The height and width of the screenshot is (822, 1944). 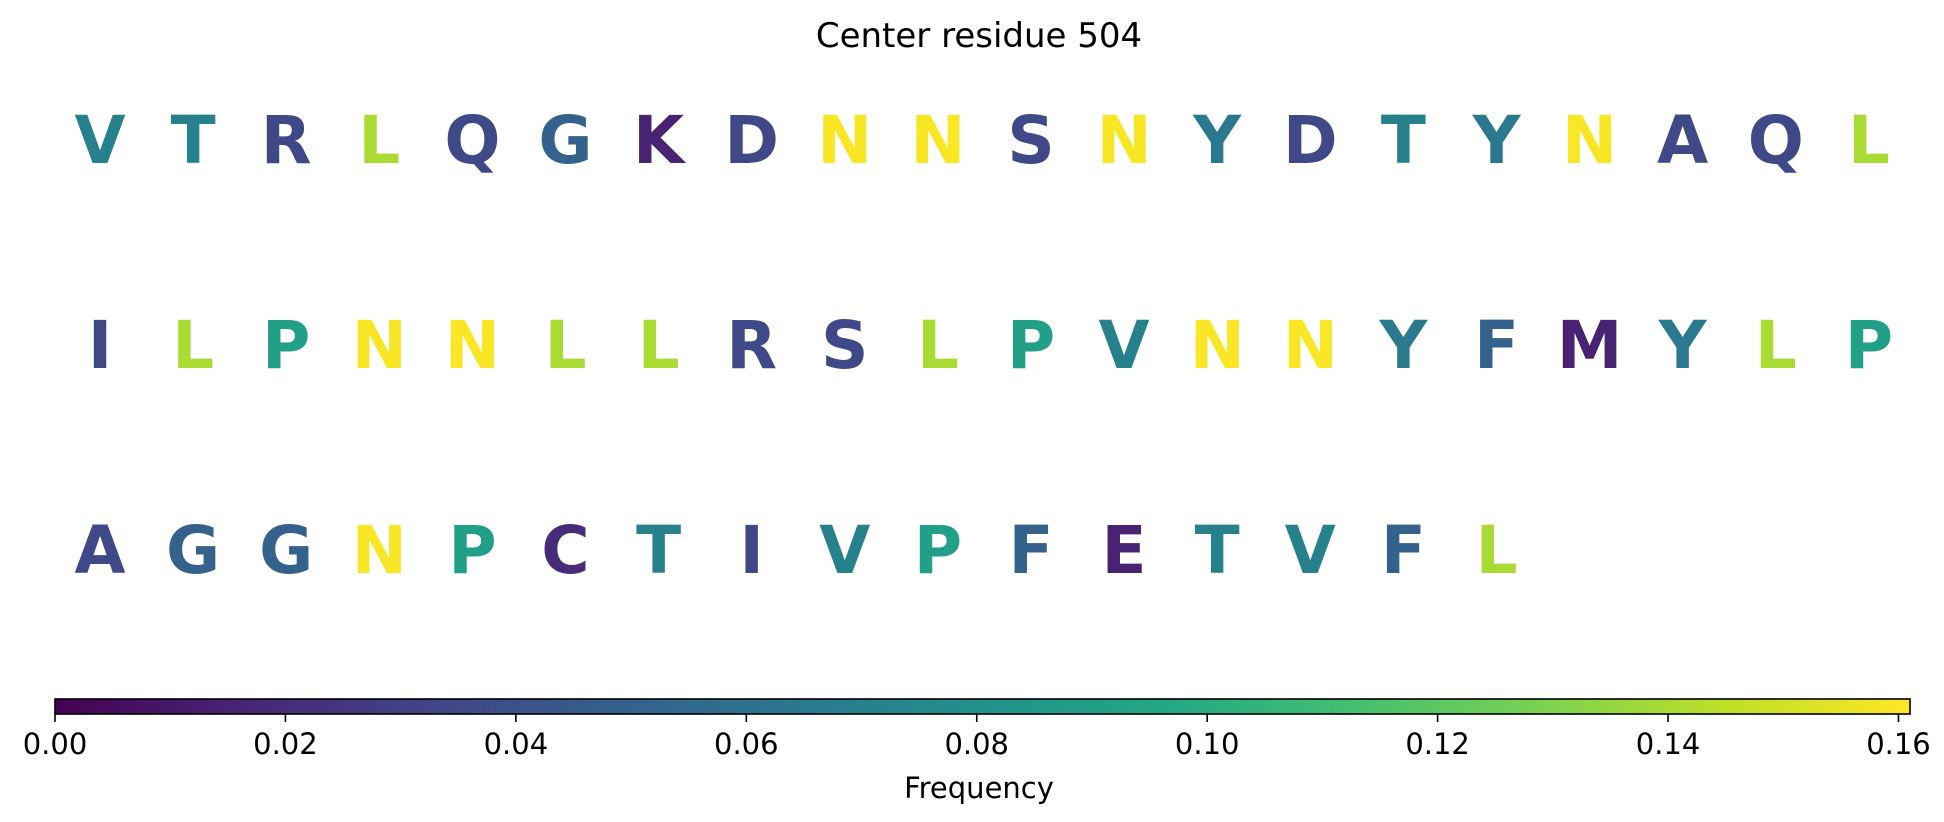 I want to click on chart-title: Center residue 504, so click(x=979, y=36).